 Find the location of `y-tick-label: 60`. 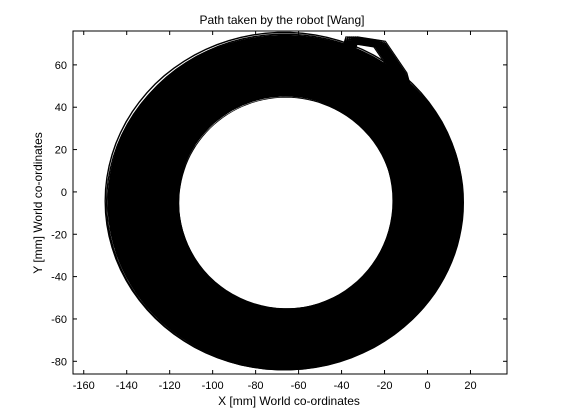

y-tick-label: 60 is located at coordinates (61, 66).